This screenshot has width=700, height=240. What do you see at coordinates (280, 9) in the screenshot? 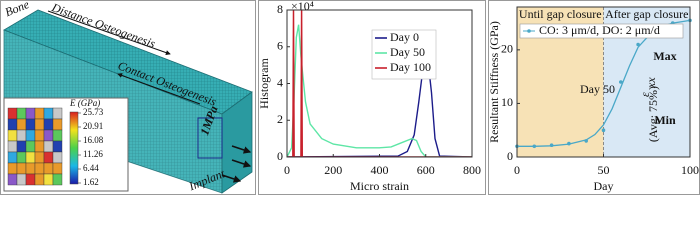
I see `y-tick-label: 8` at bounding box center [280, 9].